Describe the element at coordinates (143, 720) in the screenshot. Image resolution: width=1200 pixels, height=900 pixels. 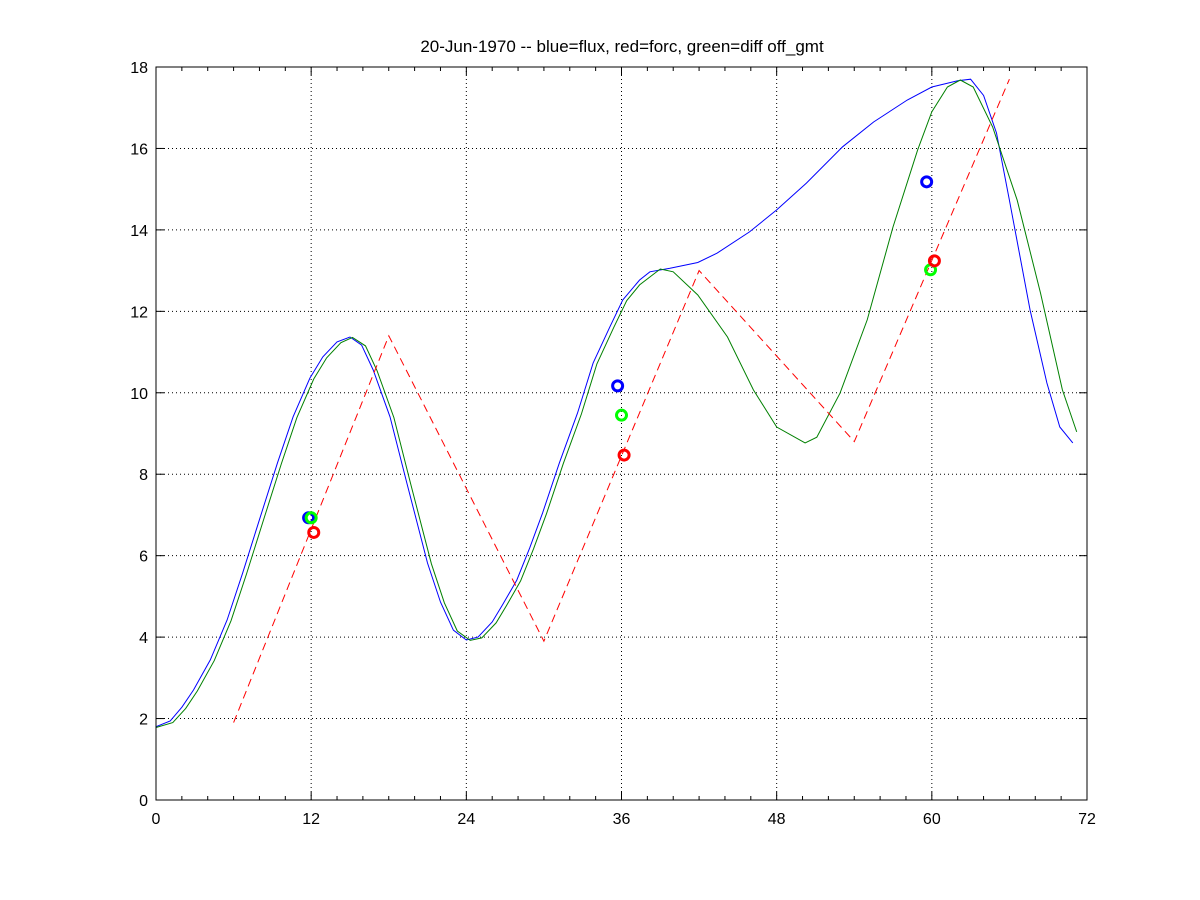
I see `y-tick-label: 2` at that location.